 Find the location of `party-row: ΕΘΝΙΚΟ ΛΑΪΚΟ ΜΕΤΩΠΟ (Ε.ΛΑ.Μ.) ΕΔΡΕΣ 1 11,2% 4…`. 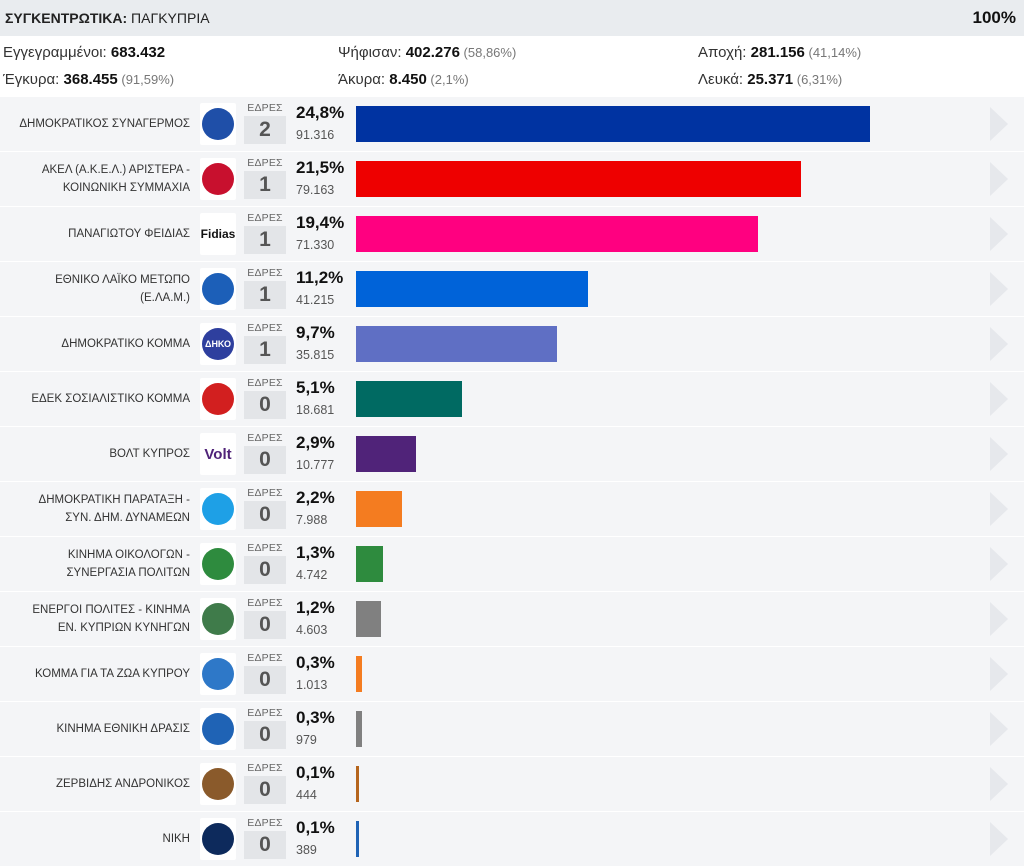

party-row: ΕΘΝΙΚΟ ΛΑΪΚΟ ΜΕΤΩΠΟ (Ε.ΛΑ.Μ.) ΕΔΡΕΣ 1 11,2% 4… is located at coordinates (512, 288).